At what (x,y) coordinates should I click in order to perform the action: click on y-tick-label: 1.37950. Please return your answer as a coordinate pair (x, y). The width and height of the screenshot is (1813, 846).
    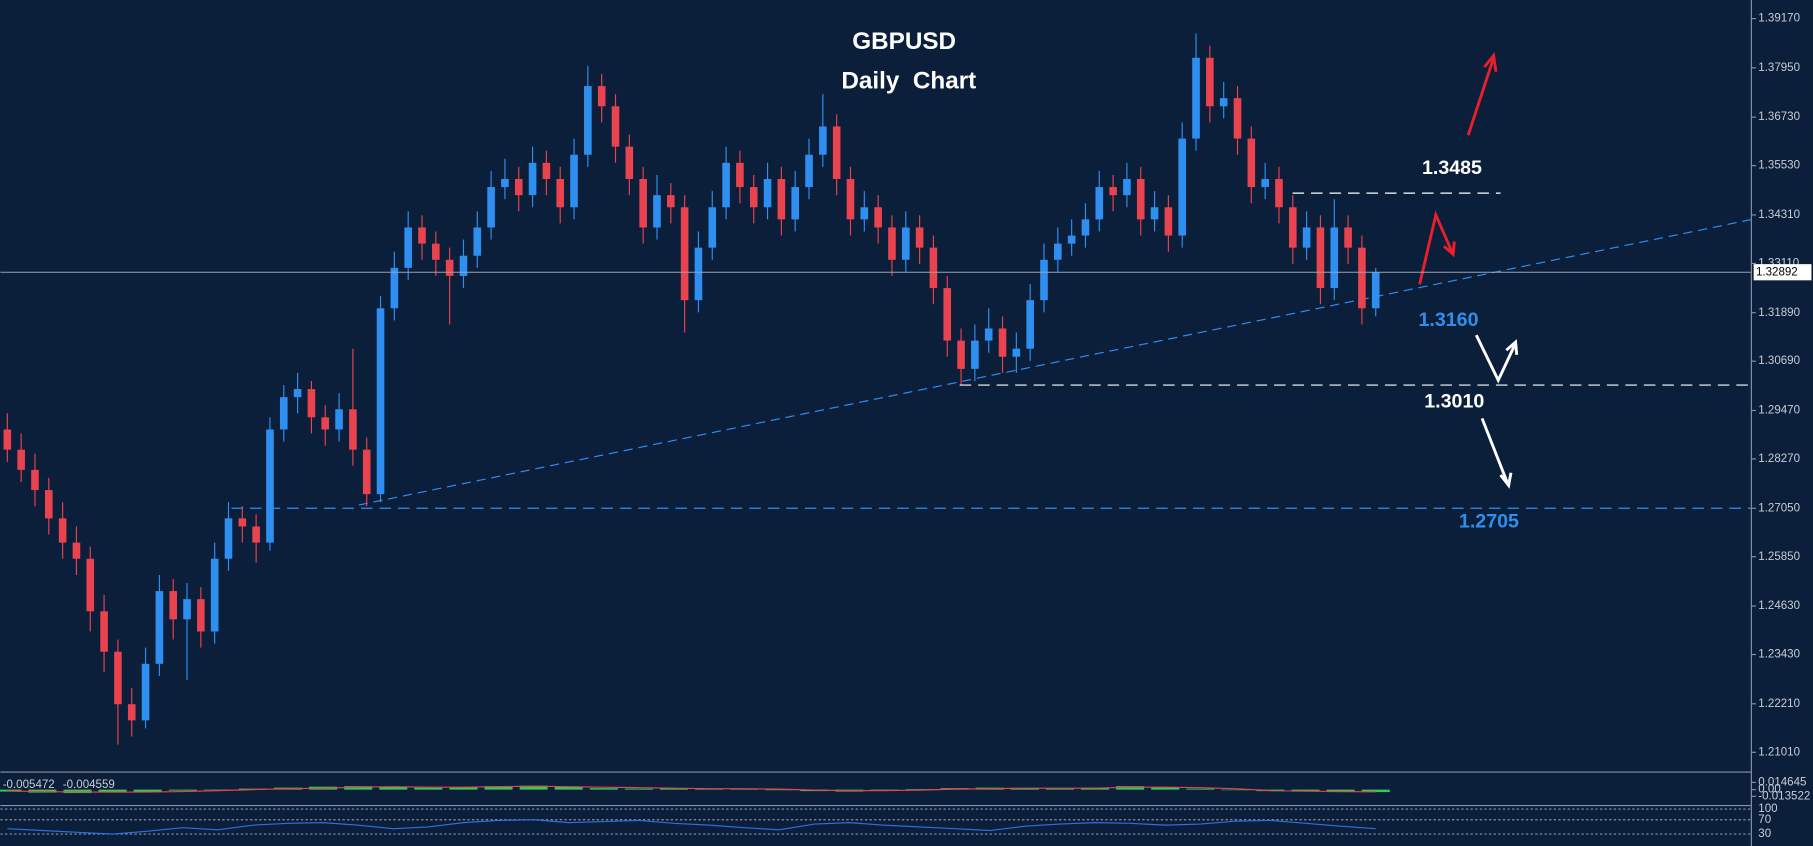
    Looking at the image, I should click on (1779, 68).